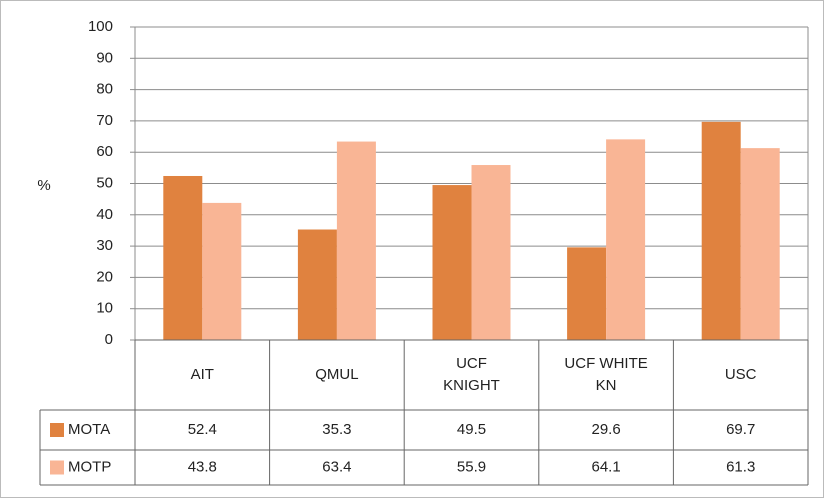 The width and height of the screenshot is (825, 499). What do you see at coordinates (336, 429) in the screenshot?
I see `data-label: 35.3` at bounding box center [336, 429].